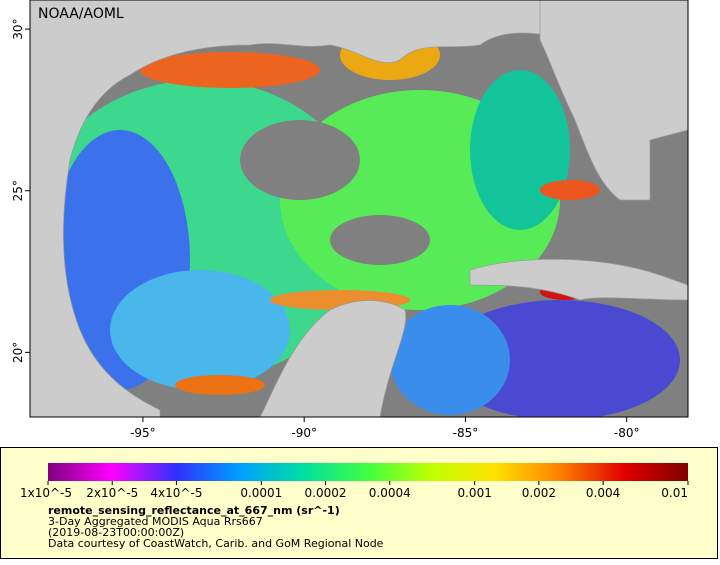 The height and width of the screenshot is (565, 720). I want to click on colorbar-tick-label: 0.0002, so click(326, 493).